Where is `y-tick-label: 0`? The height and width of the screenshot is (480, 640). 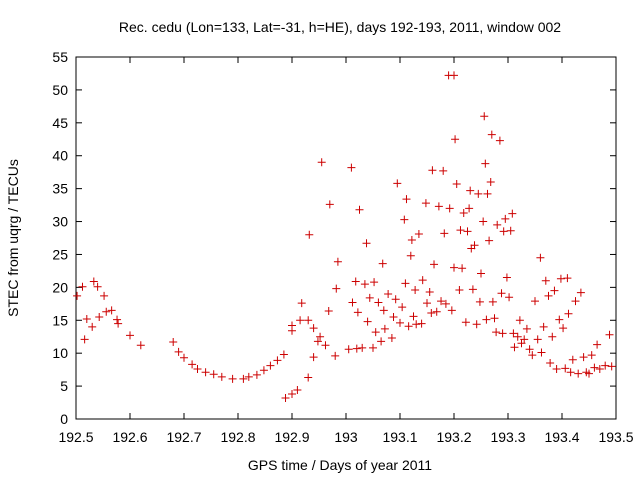
y-tick-label: 0 is located at coordinates (64, 419).